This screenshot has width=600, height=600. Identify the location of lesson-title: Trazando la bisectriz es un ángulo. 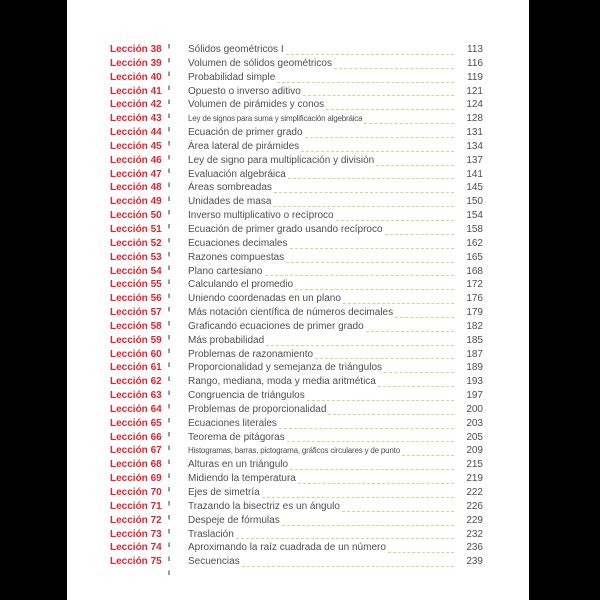
(264, 506).